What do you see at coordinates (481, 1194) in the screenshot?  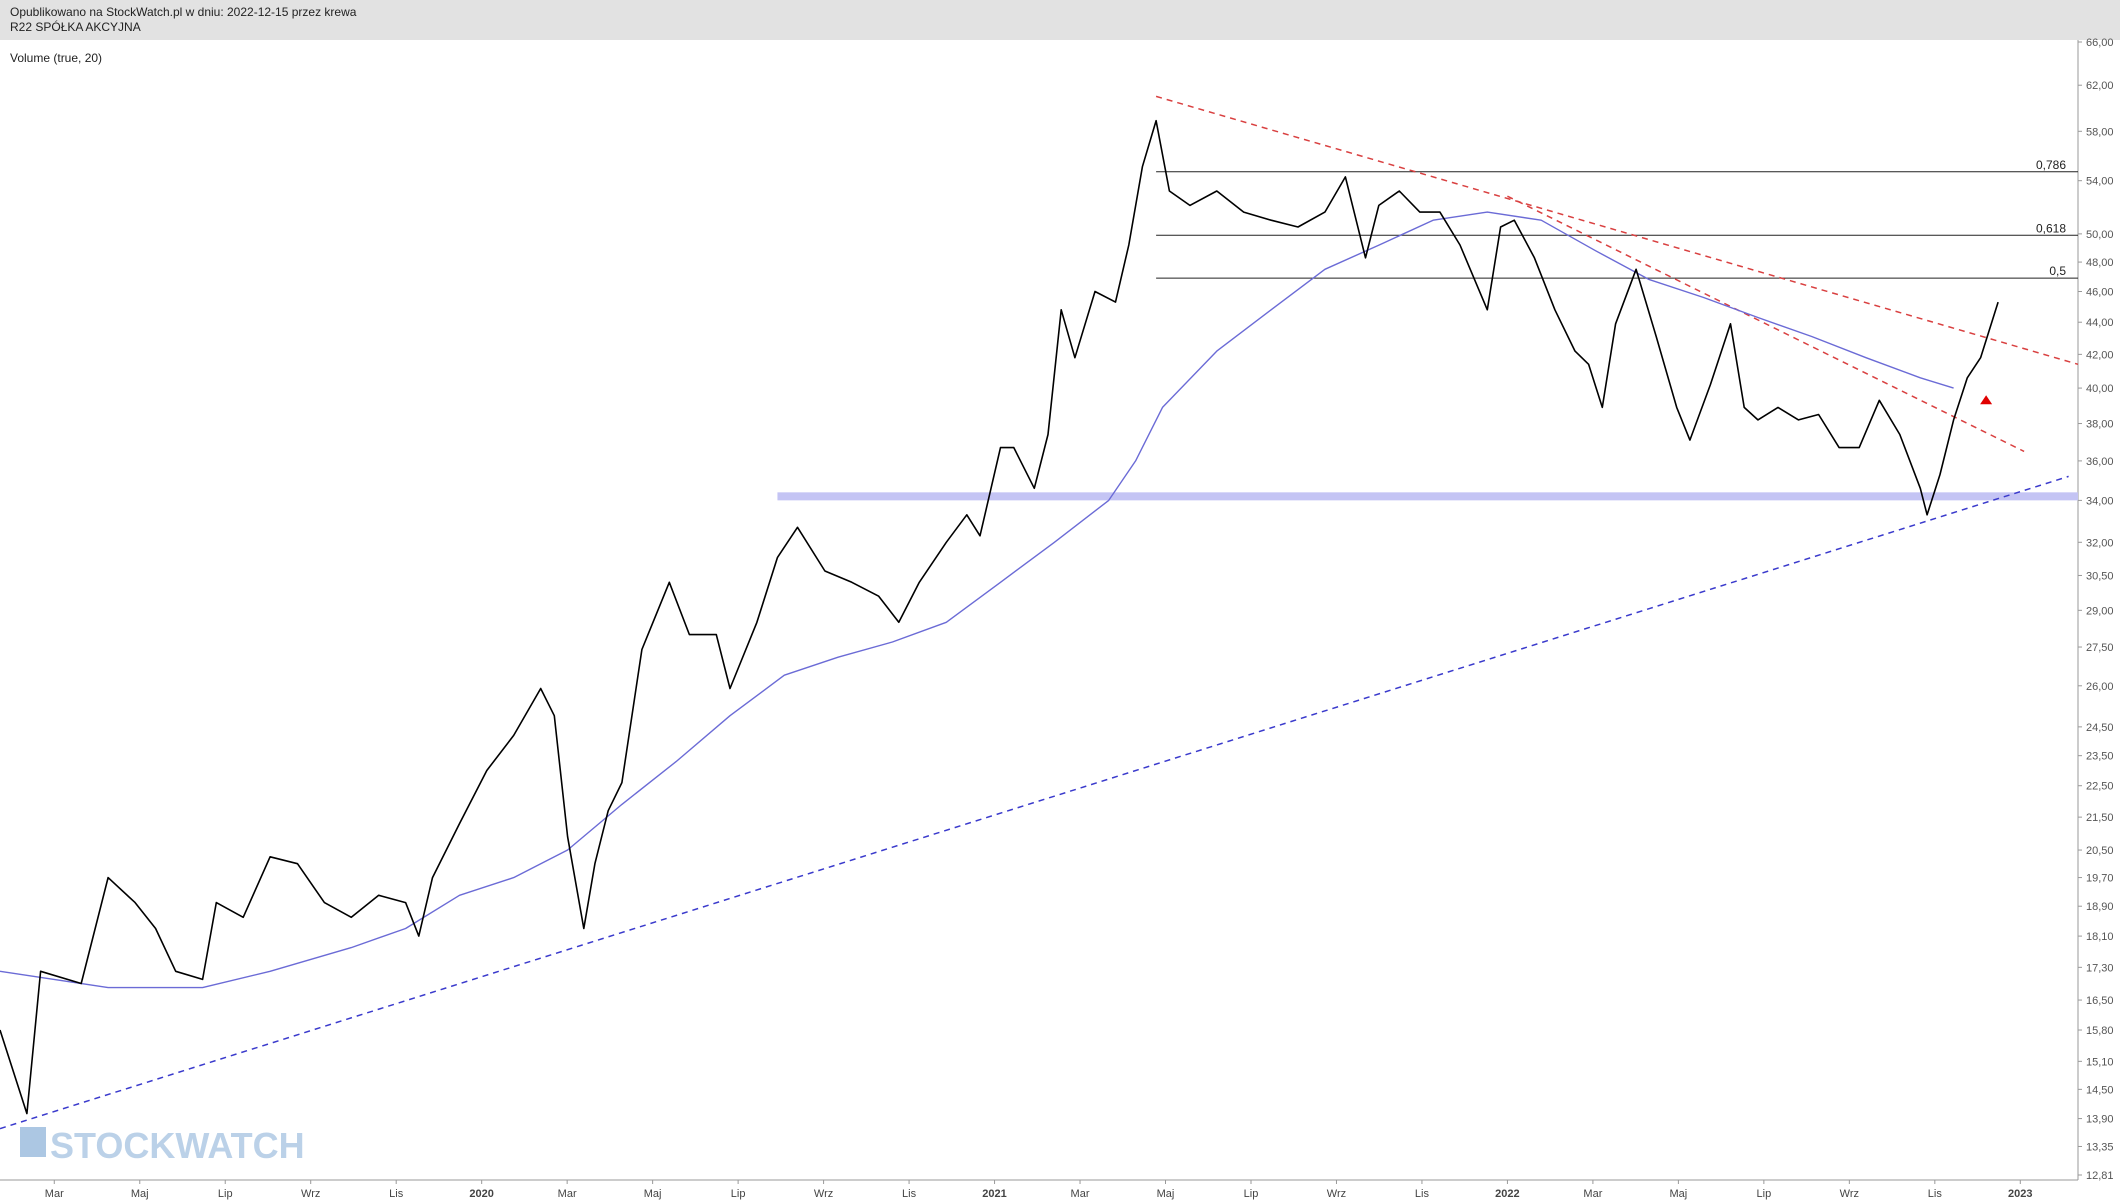 I see `x-tick-label: 2020` at bounding box center [481, 1194].